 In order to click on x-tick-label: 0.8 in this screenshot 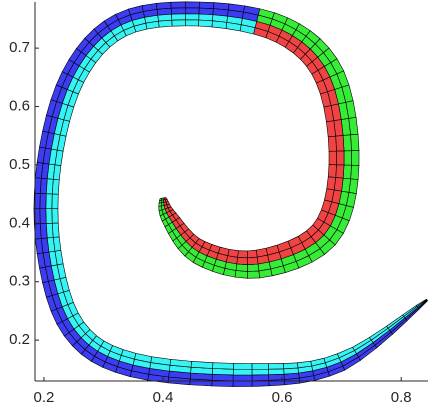, I will do `click(401, 397)`.